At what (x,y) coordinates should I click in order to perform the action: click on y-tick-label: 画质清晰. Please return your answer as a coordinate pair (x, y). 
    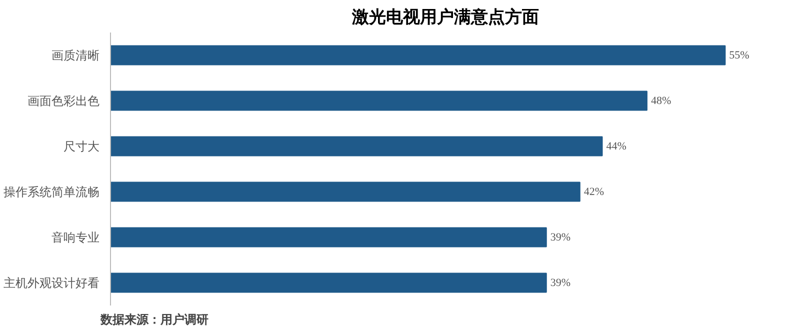
    Looking at the image, I should click on (76, 55).